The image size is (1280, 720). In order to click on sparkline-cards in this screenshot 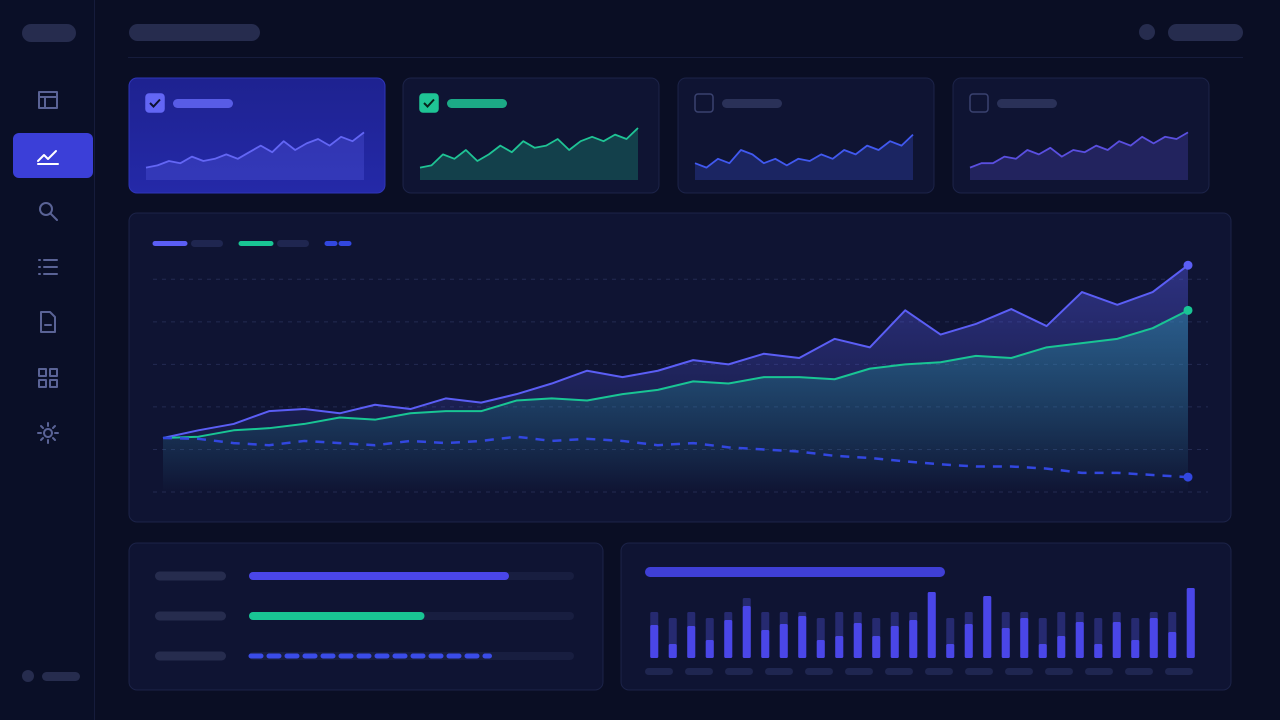, I will do `click(669, 135)`.